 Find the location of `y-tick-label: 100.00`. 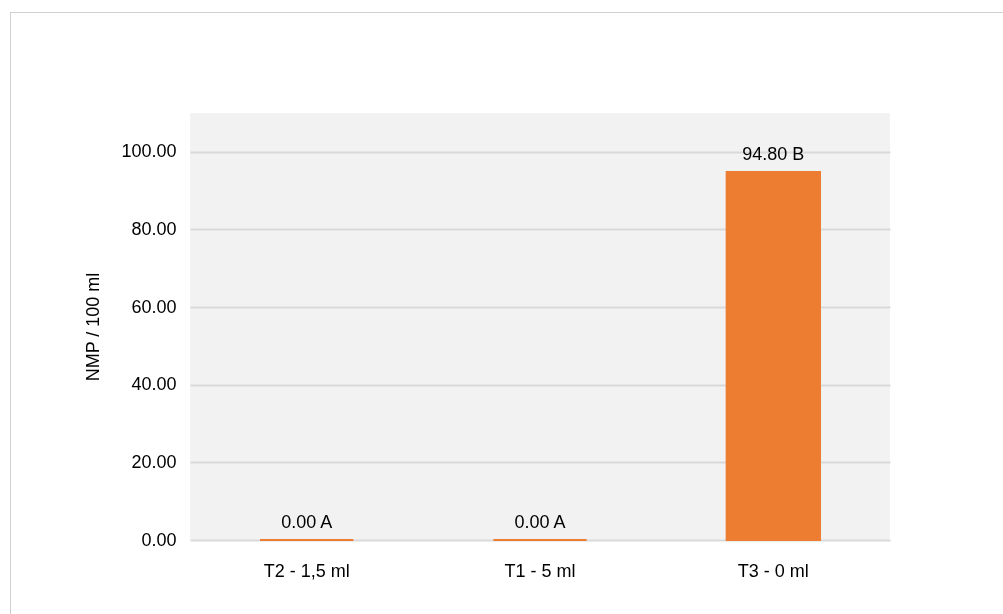

y-tick-label: 100.00 is located at coordinates (149, 151).